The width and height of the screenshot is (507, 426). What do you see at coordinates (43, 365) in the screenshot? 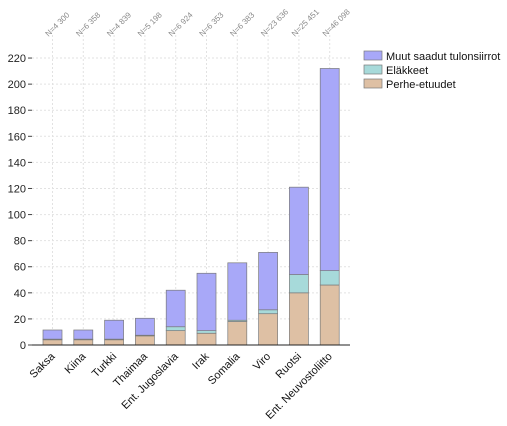
I see `x-tick-label: Saksa` at bounding box center [43, 365].